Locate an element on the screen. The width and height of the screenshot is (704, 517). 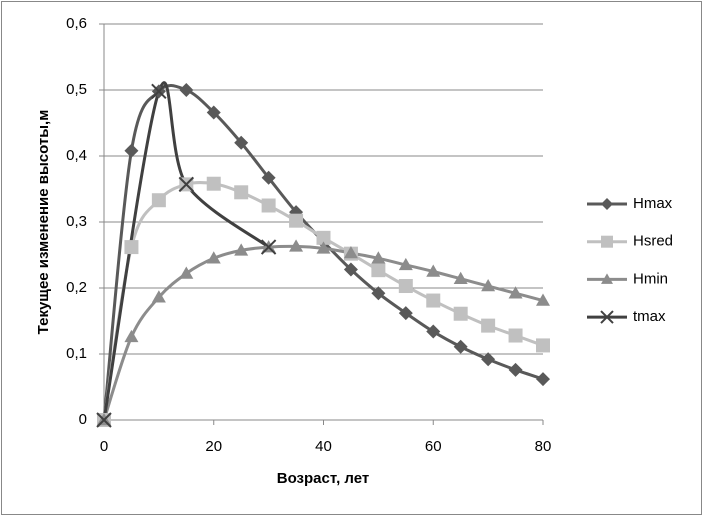
y-tick-label: 0,4 is located at coordinates (76, 155).